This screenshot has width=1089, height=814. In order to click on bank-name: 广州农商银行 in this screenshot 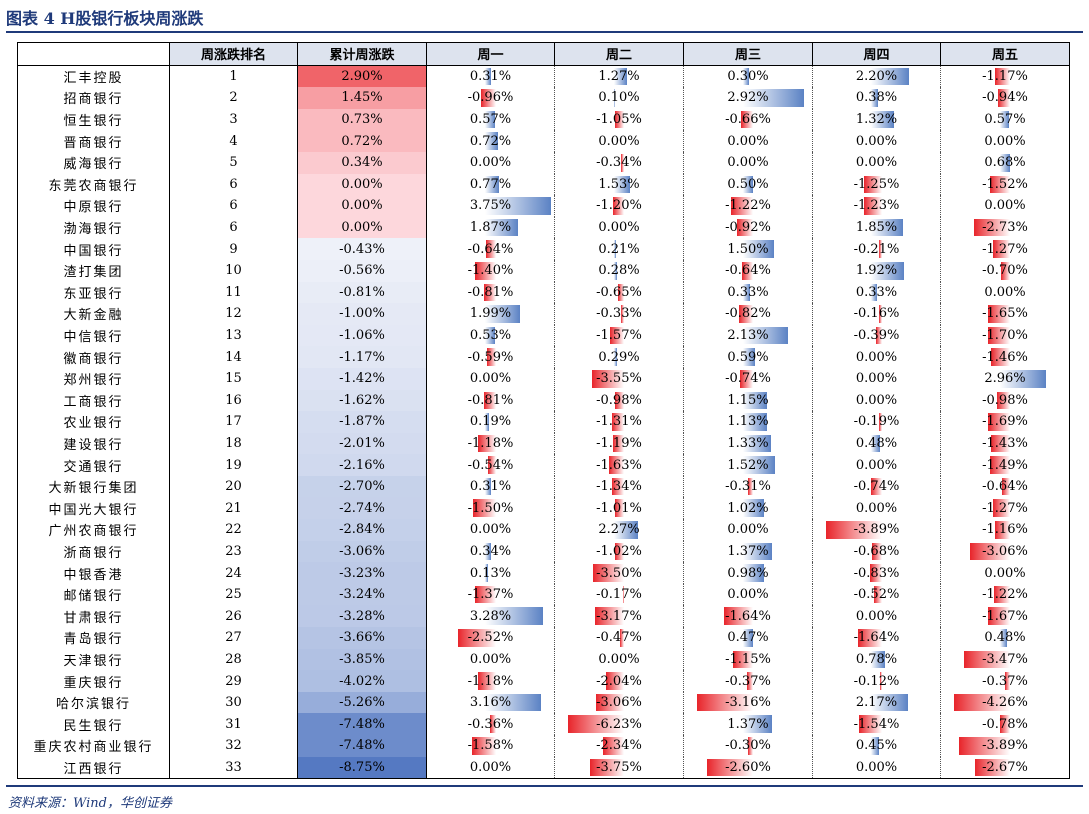, I will do `click(93, 530)`.